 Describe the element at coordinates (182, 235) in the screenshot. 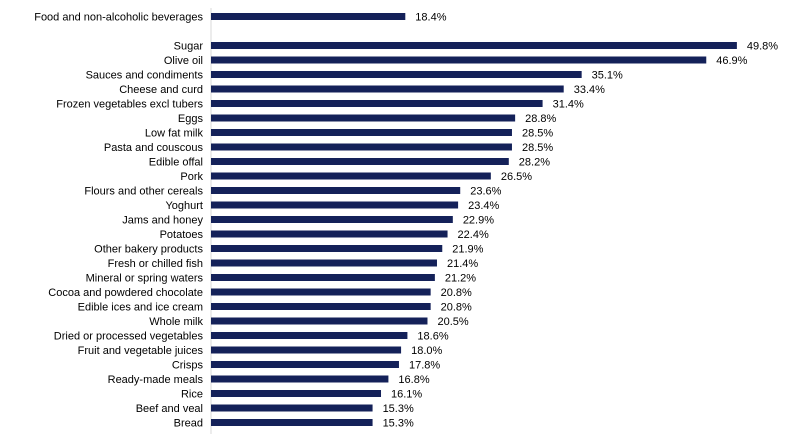

I see `category-label: Potatoes` at that location.